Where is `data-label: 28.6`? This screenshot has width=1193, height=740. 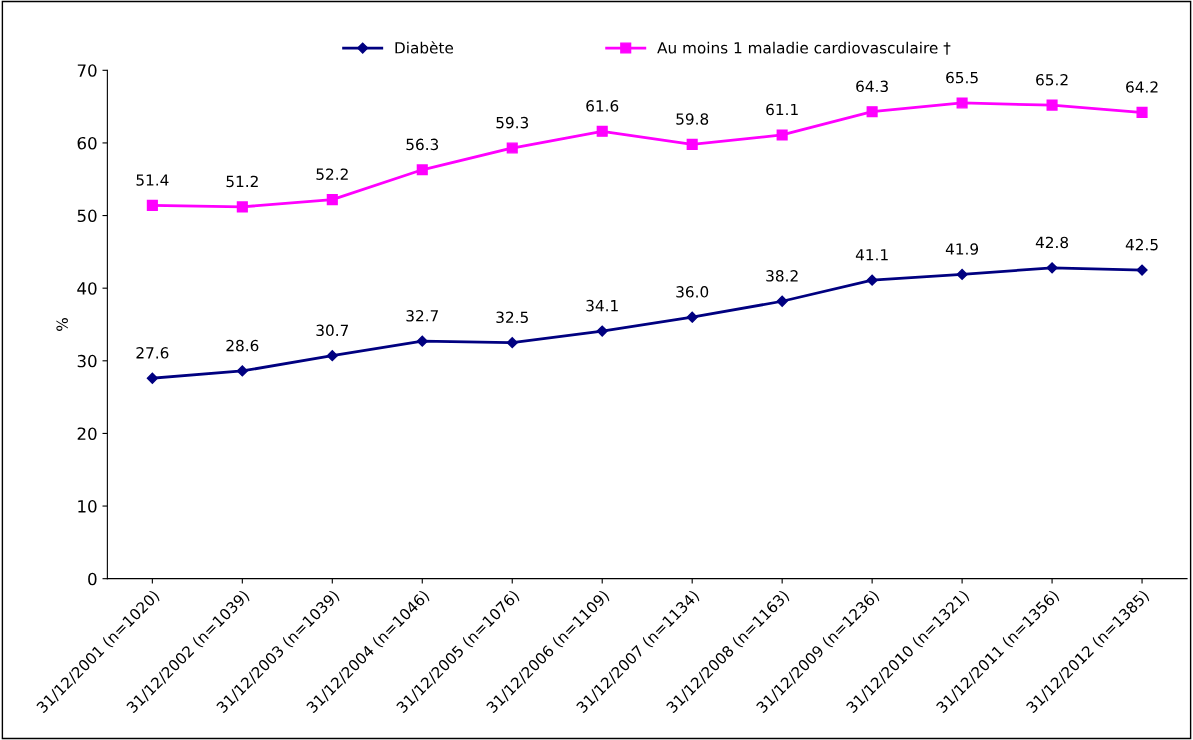
data-label: 28.6 is located at coordinates (242, 345).